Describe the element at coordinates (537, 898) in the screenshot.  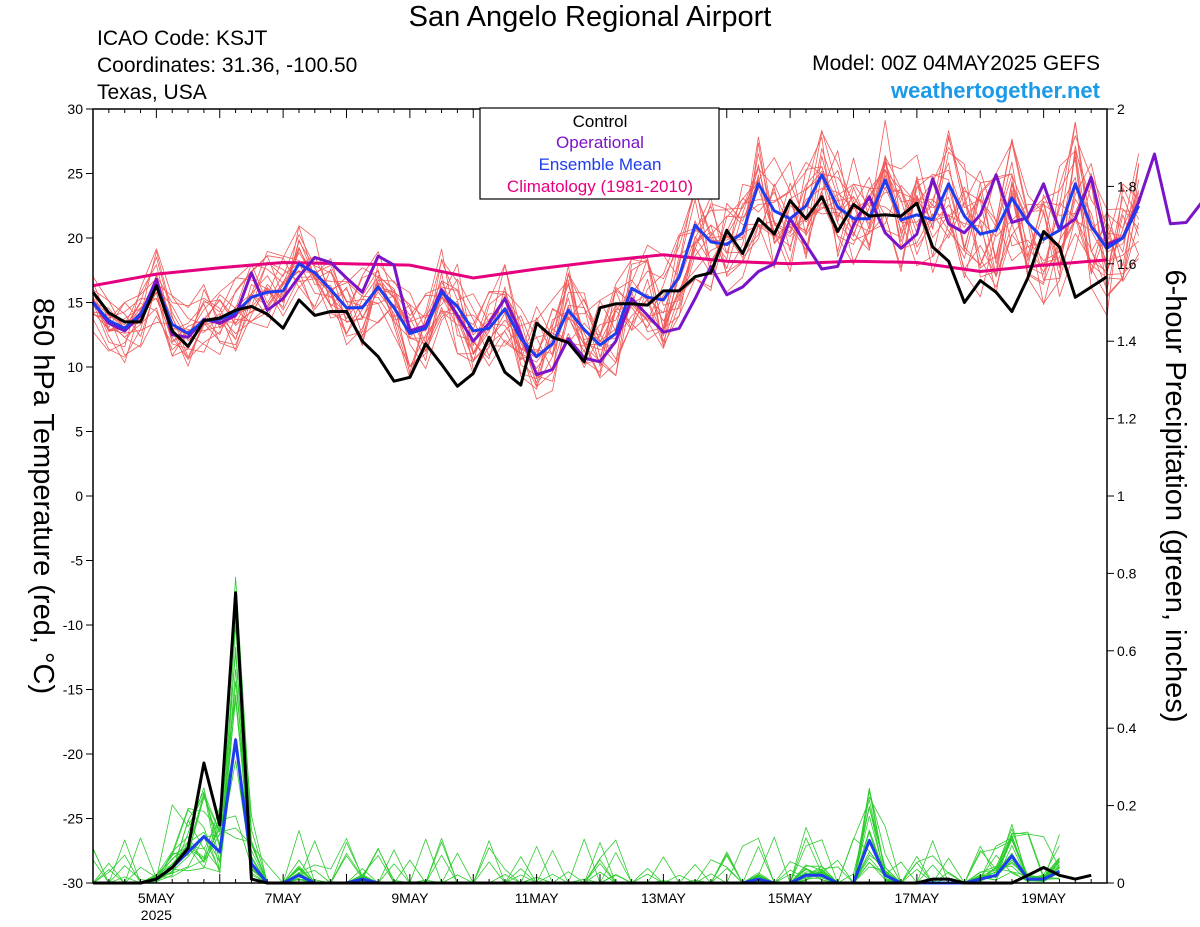
I see `x-tick-label: 11MAY` at that location.